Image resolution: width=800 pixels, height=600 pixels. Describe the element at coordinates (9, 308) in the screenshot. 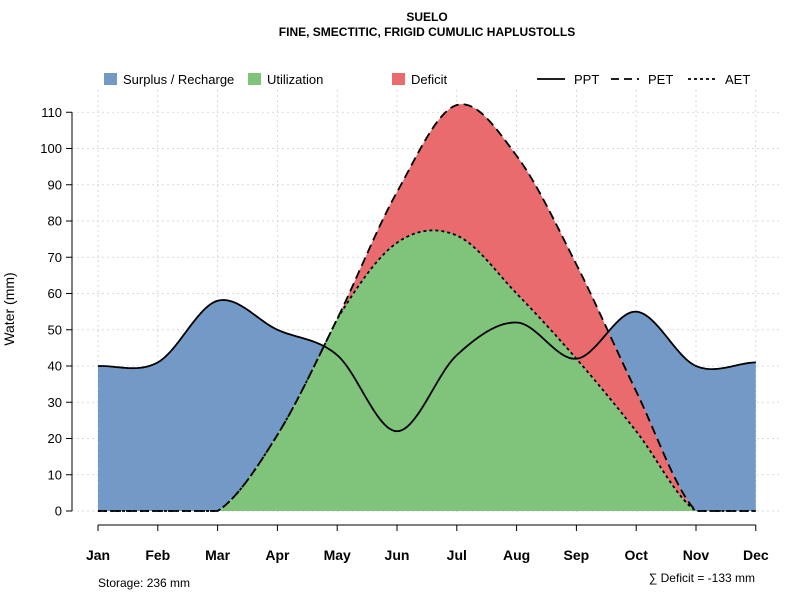

I see `y-axis-title: Water (mm)` at that location.